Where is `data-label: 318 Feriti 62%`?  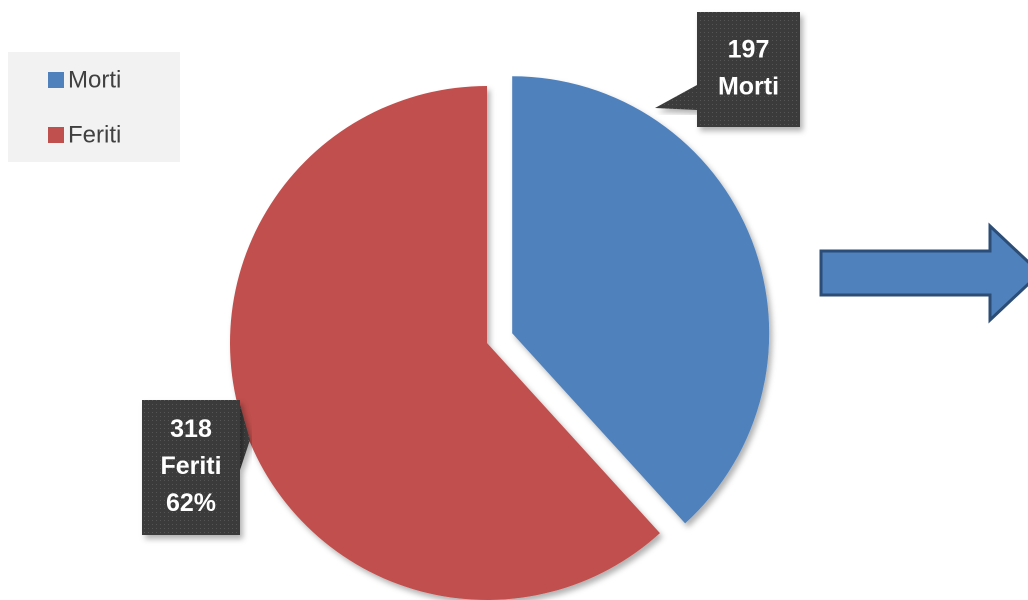 data-label: 318 Feriti 62% is located at coordinates (196, 467).